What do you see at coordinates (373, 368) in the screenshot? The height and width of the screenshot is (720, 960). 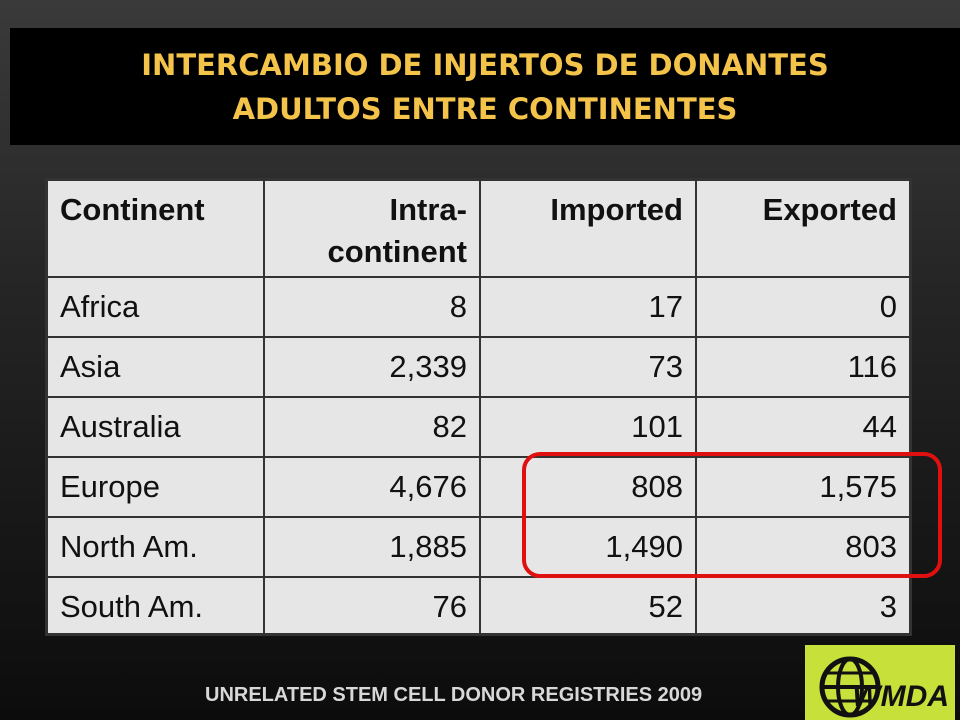 I see `table-cell: 2,339` at bounding box center [373, 368].